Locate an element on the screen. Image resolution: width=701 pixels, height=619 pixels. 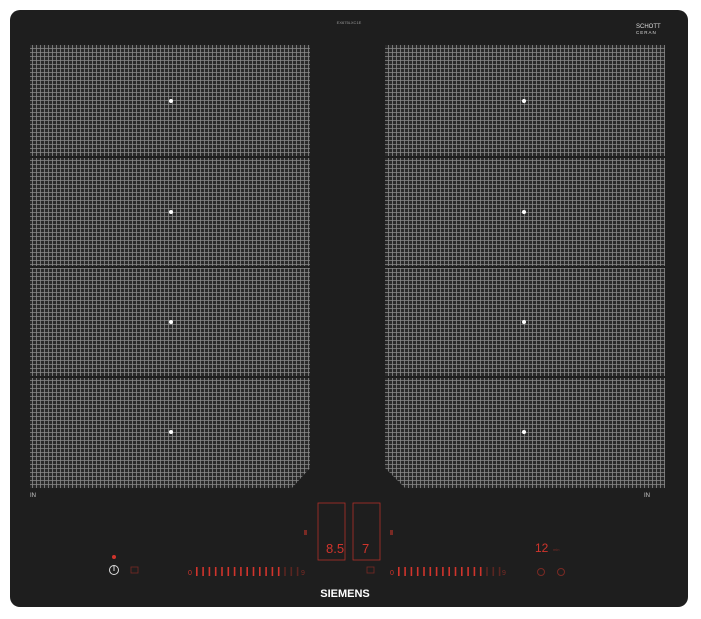
right-power-slider is located at coordinates (449, 571).